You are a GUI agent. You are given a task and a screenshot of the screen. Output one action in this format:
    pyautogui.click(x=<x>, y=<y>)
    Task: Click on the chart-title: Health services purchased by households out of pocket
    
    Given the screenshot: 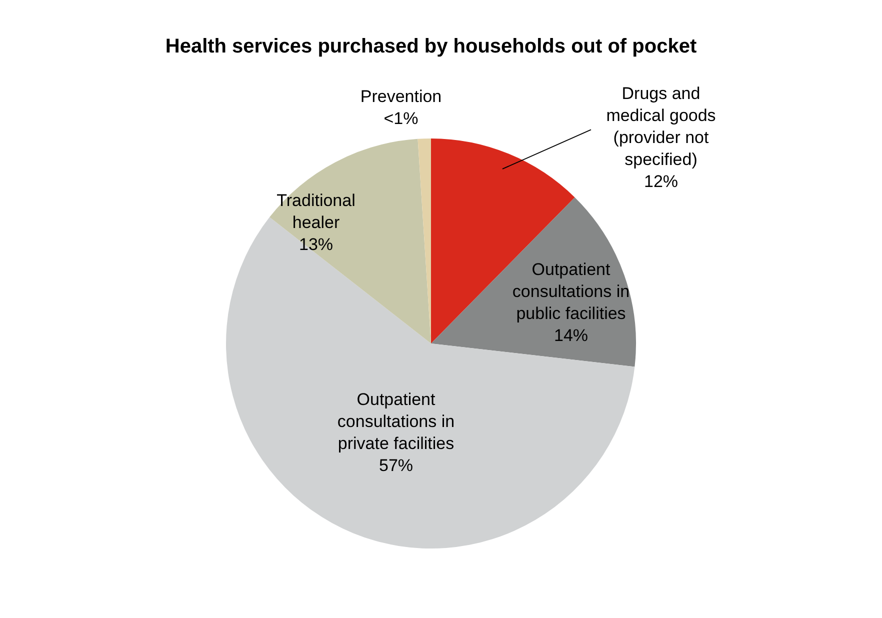 What is the action you would take?
    pyautogui.click(x=431, y=47)
    